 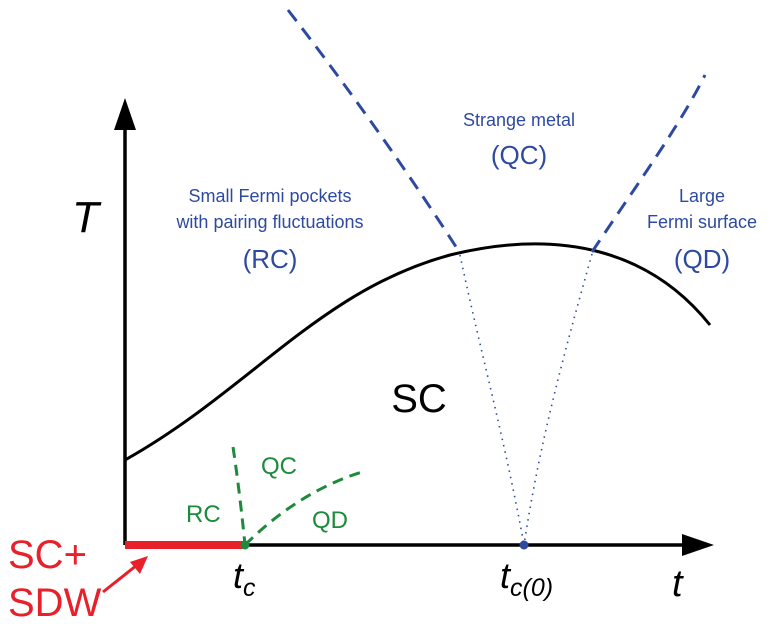 I want to click on y-axis-arrowhead, so click(x=125, y=114).